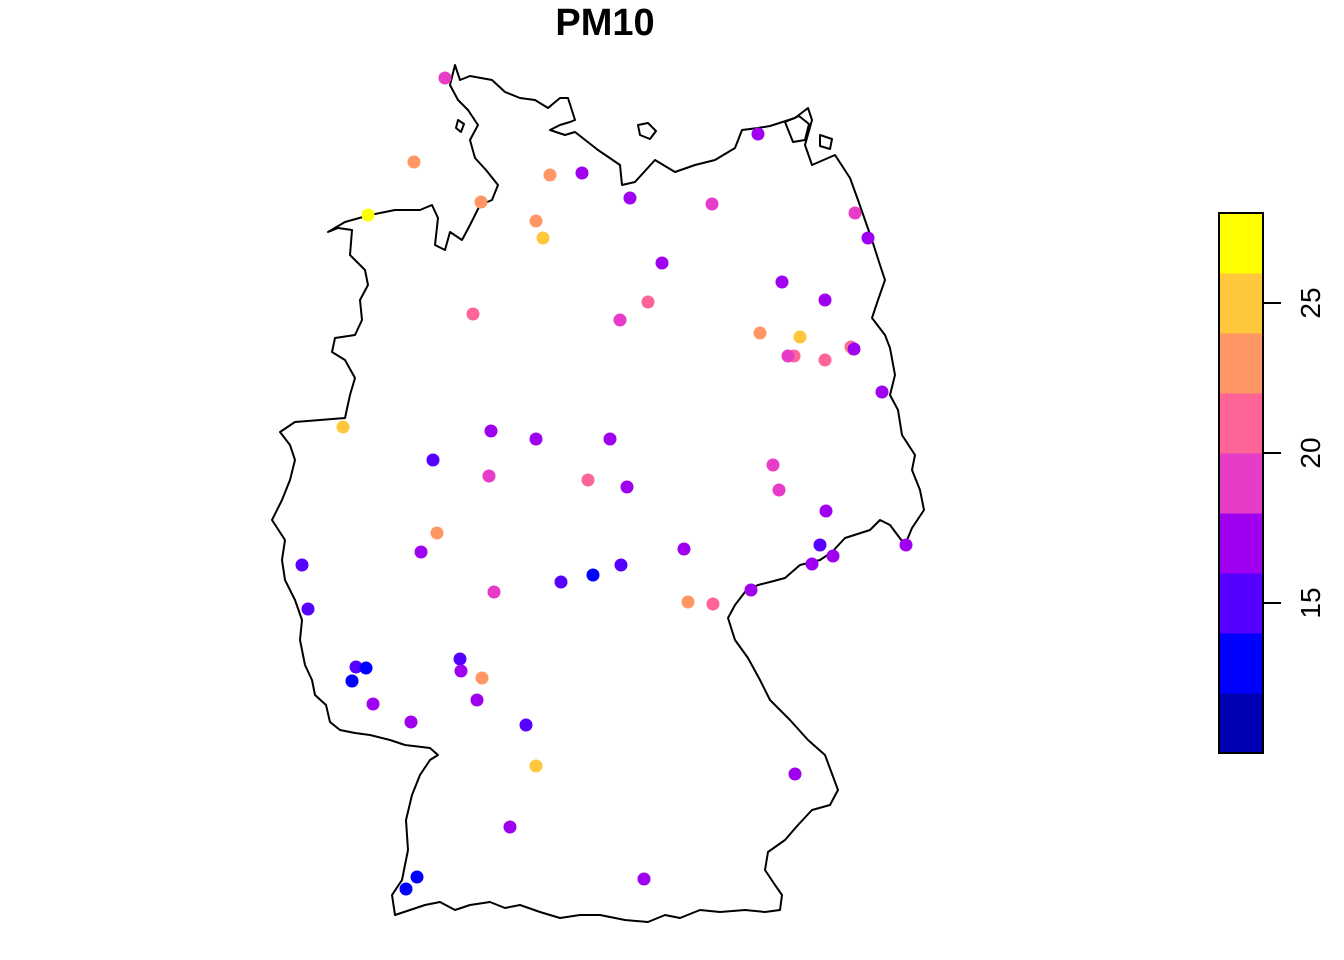 The image size is (1344, 960). Describe the element at coordinates (1272, 483) in the screenshot. I see `color-legend: 15 20 25` at that location.